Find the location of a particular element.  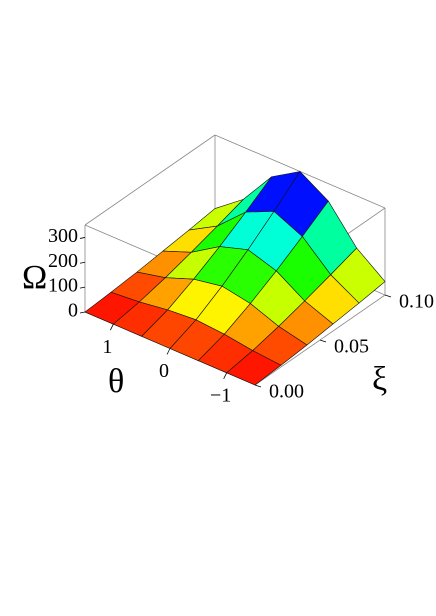

z-axis-label: Ω is located at coordinates (34, 277).